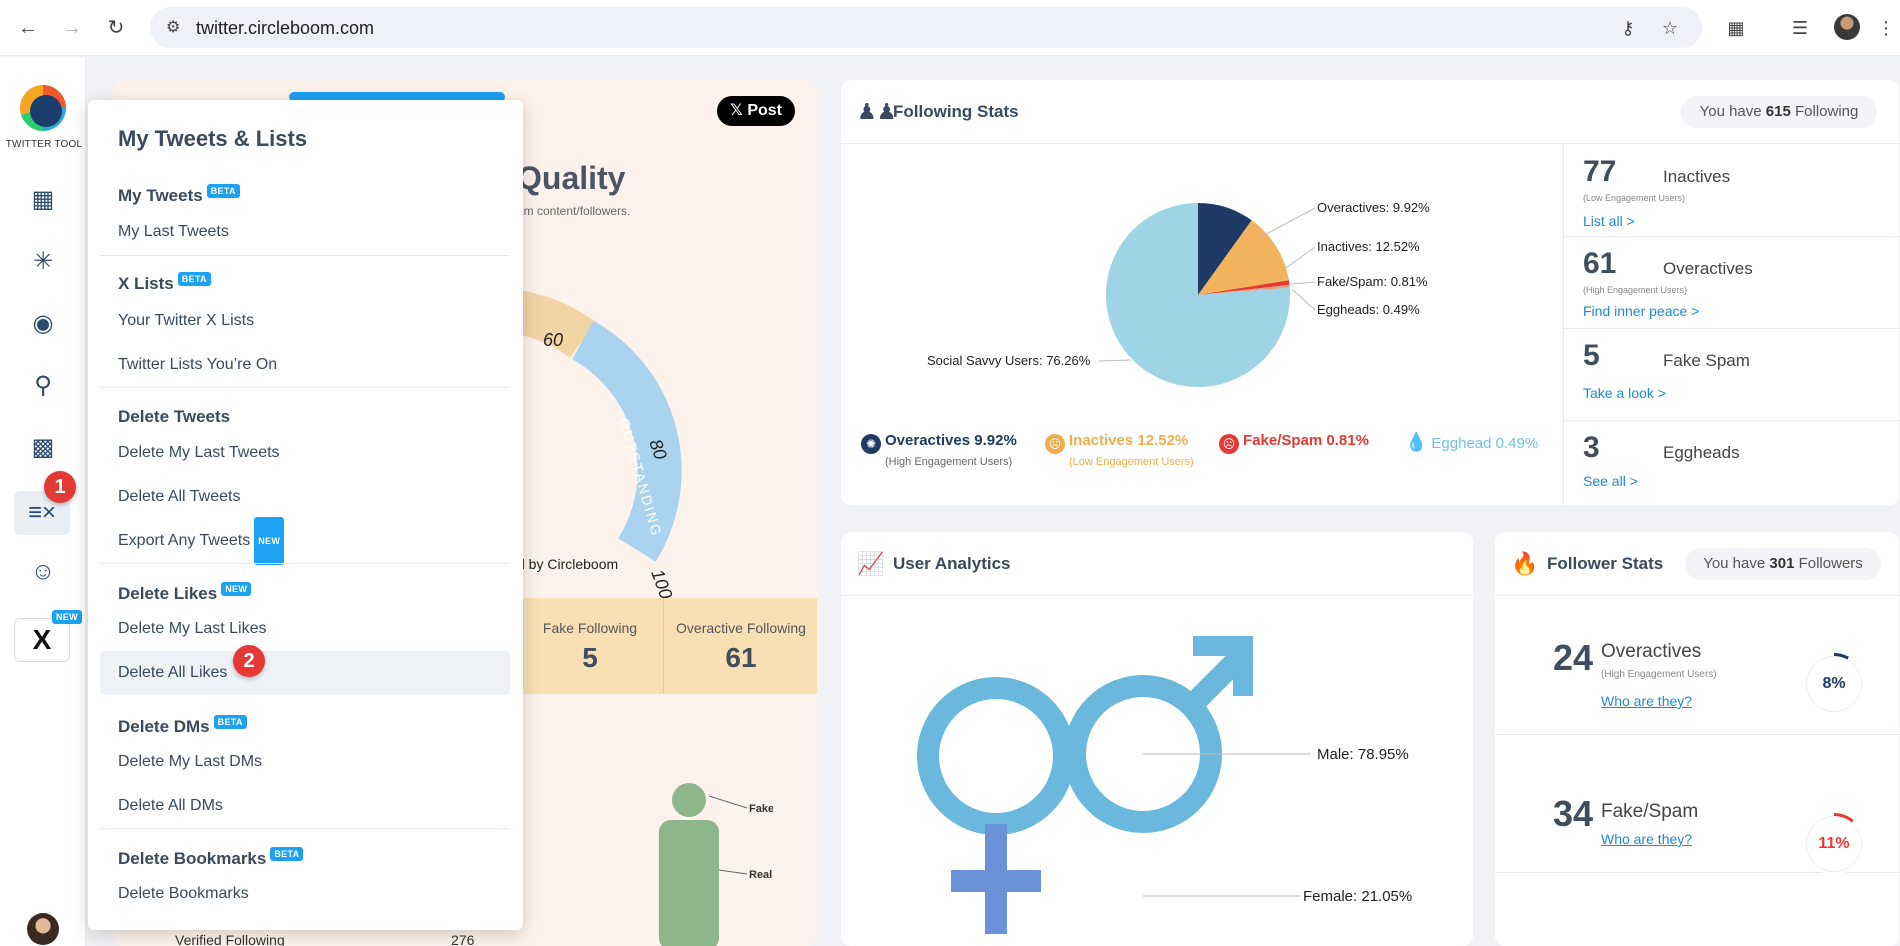 This screenshot has height=946, width=1900. What do you see at coordinates (1628, 28) in the screenshot?
I see `password-key-icon: ⚷` at bounding box center [1628, 28].